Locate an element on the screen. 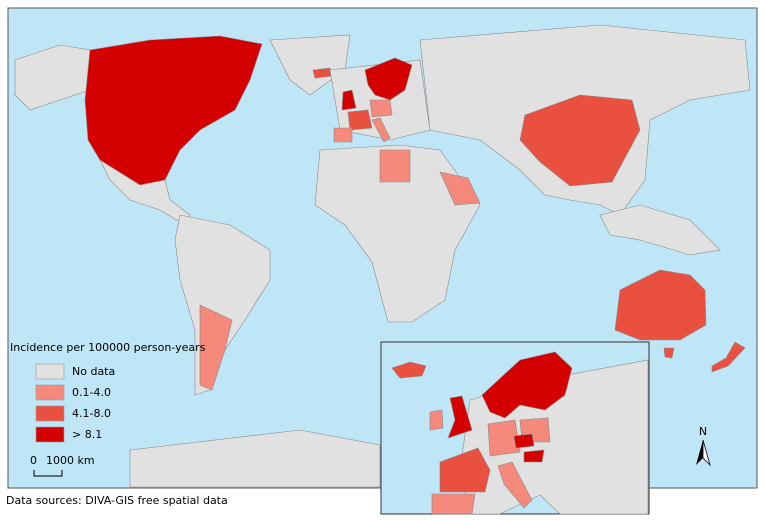  iceland is located at coordinates (322, 73).